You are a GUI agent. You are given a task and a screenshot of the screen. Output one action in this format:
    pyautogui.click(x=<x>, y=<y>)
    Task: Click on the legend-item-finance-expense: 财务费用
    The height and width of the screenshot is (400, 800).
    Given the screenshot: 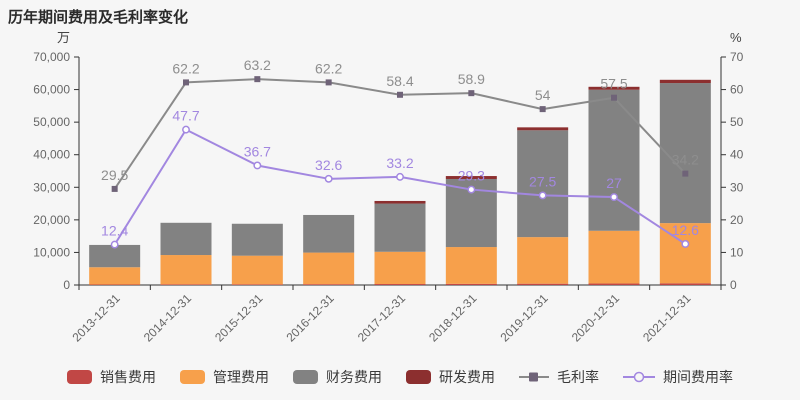 What is the action you would take?
    pyautogui.click(x=337, y=377)
    